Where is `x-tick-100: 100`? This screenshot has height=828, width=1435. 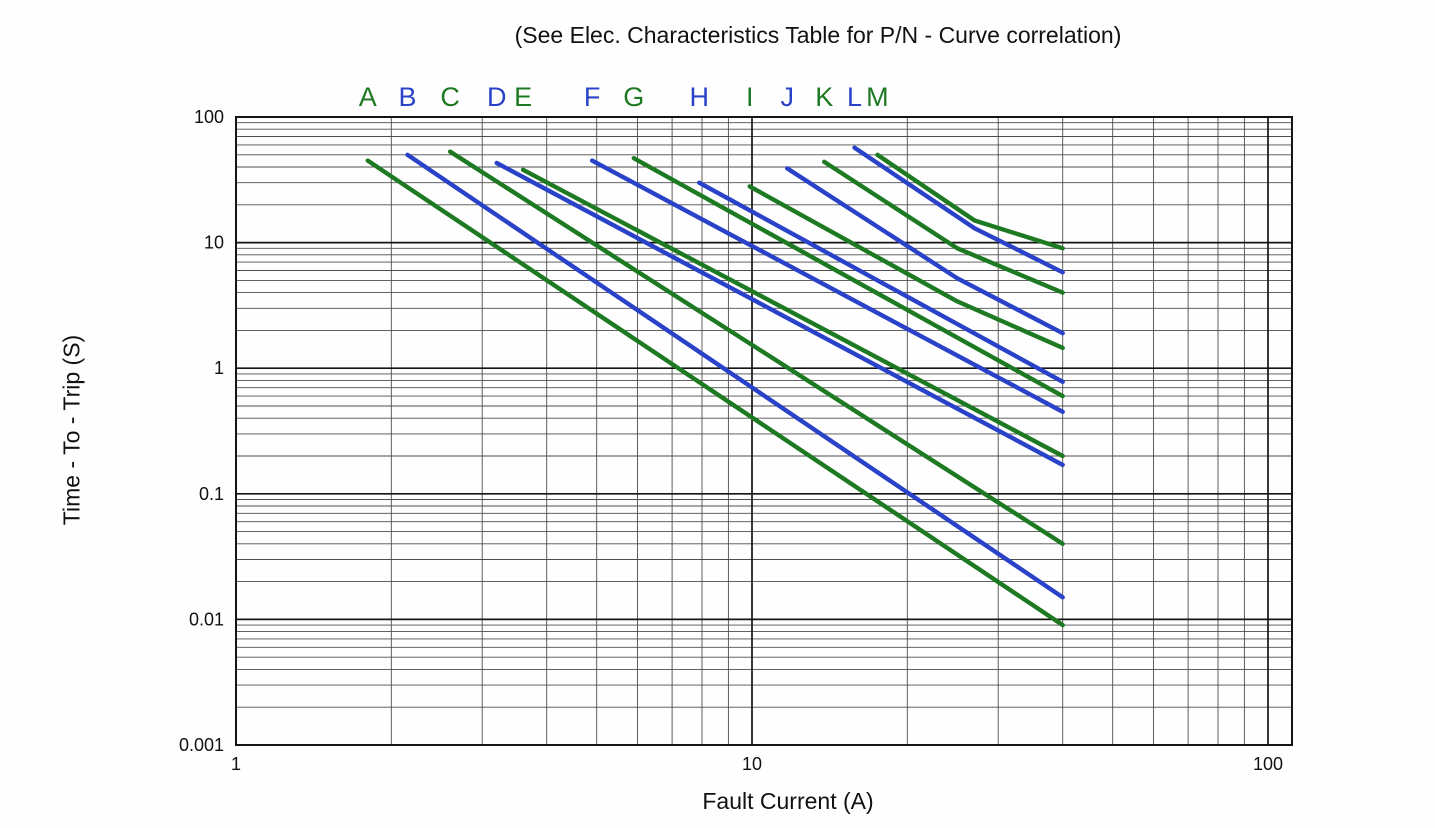 x-tick-100: 100 is located at coordinates (1268, 764).